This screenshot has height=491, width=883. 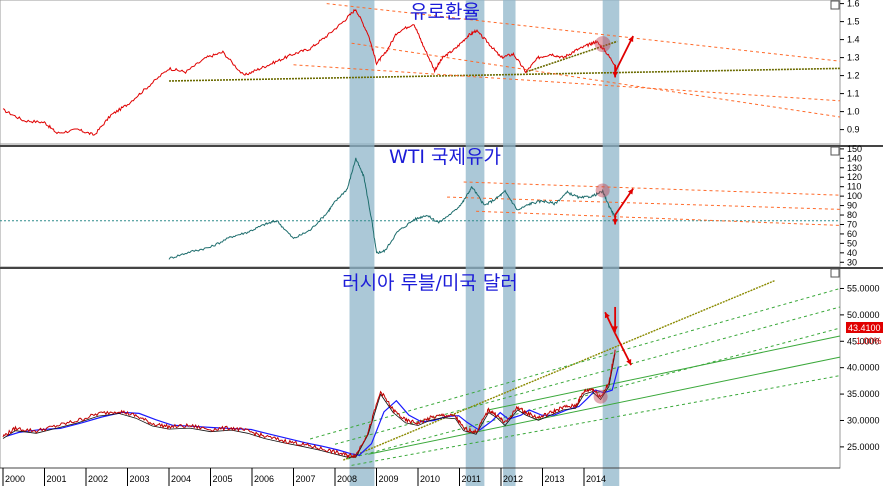 I want to click on x-tick-label: 2006, so click(x=264, y=479).